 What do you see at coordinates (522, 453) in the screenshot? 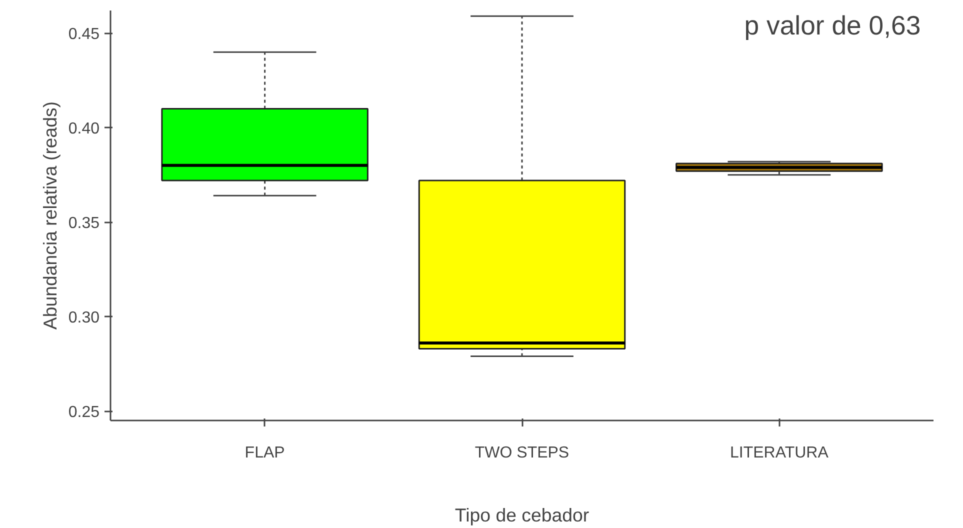
I see `x-tick-label: TWO STEPS` at bounding box center [522, 453].